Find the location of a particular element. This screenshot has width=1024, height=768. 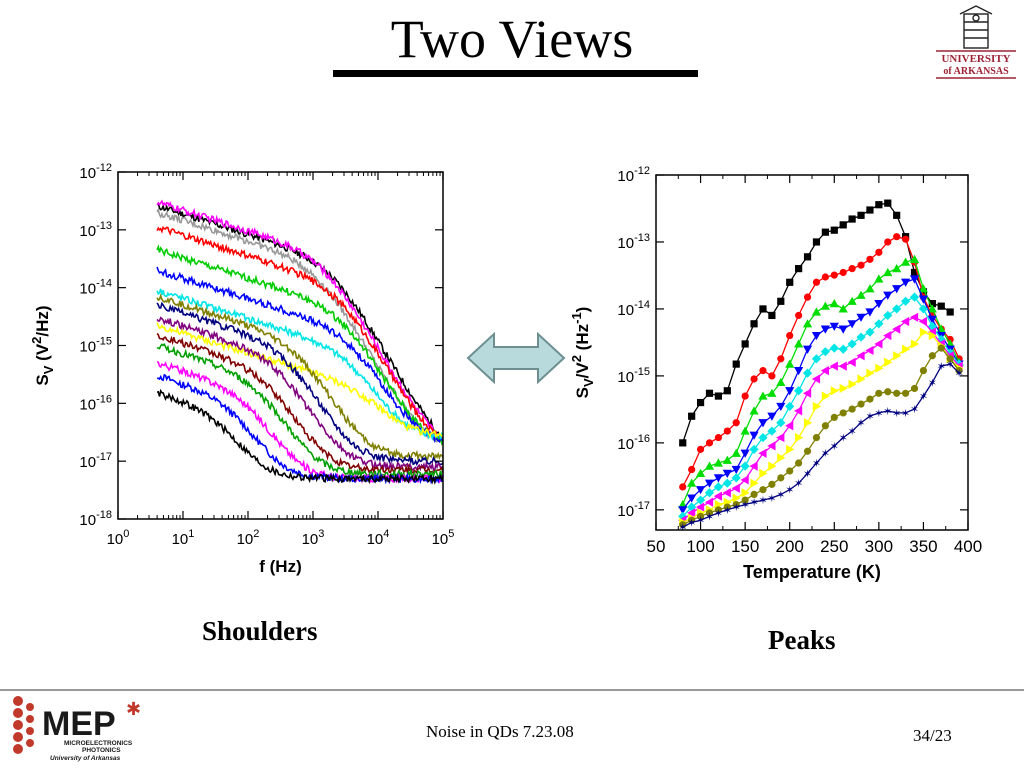

series-line is located at coordinates (821, 418).